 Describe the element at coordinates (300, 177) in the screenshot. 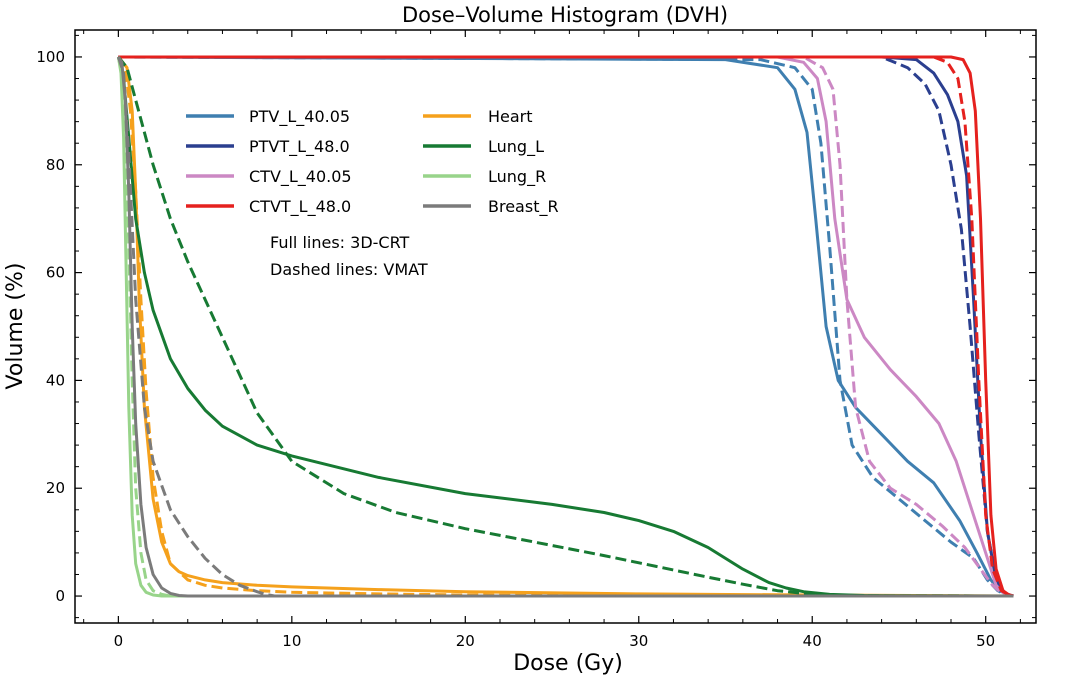

I see `legend-label: CTV_L_40.05` at that location.